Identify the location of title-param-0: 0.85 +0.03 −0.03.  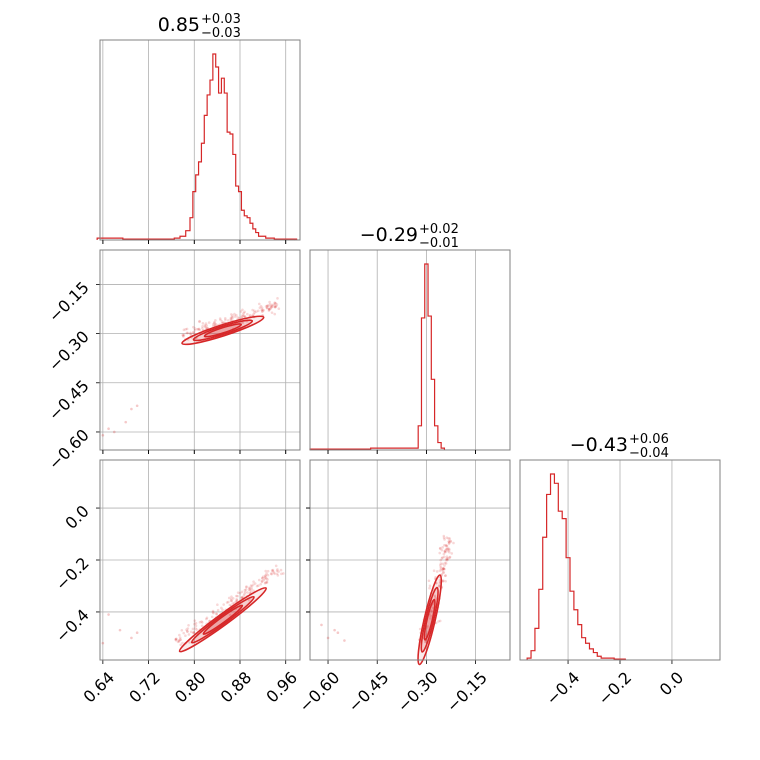
(199, 26).